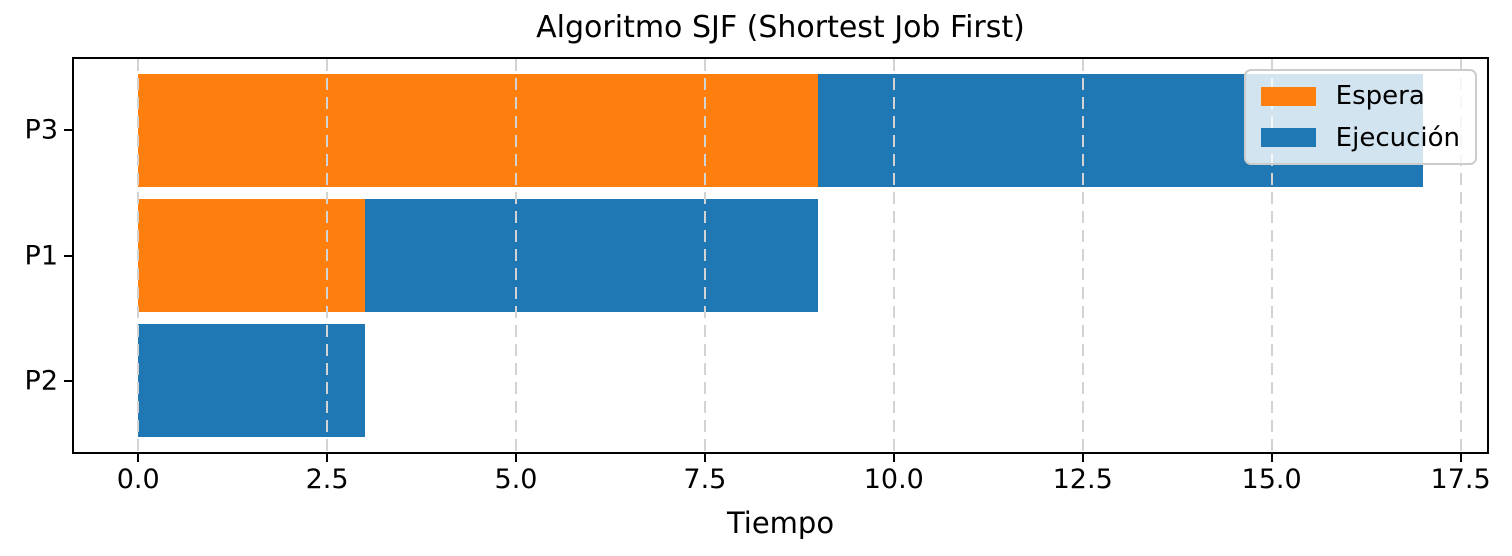 The image size is (1512, 556). What do you see at coordinates (704, 458) in the screenshot?
I see `x-tick-mark-7.5` at bounding box center [704, 458].